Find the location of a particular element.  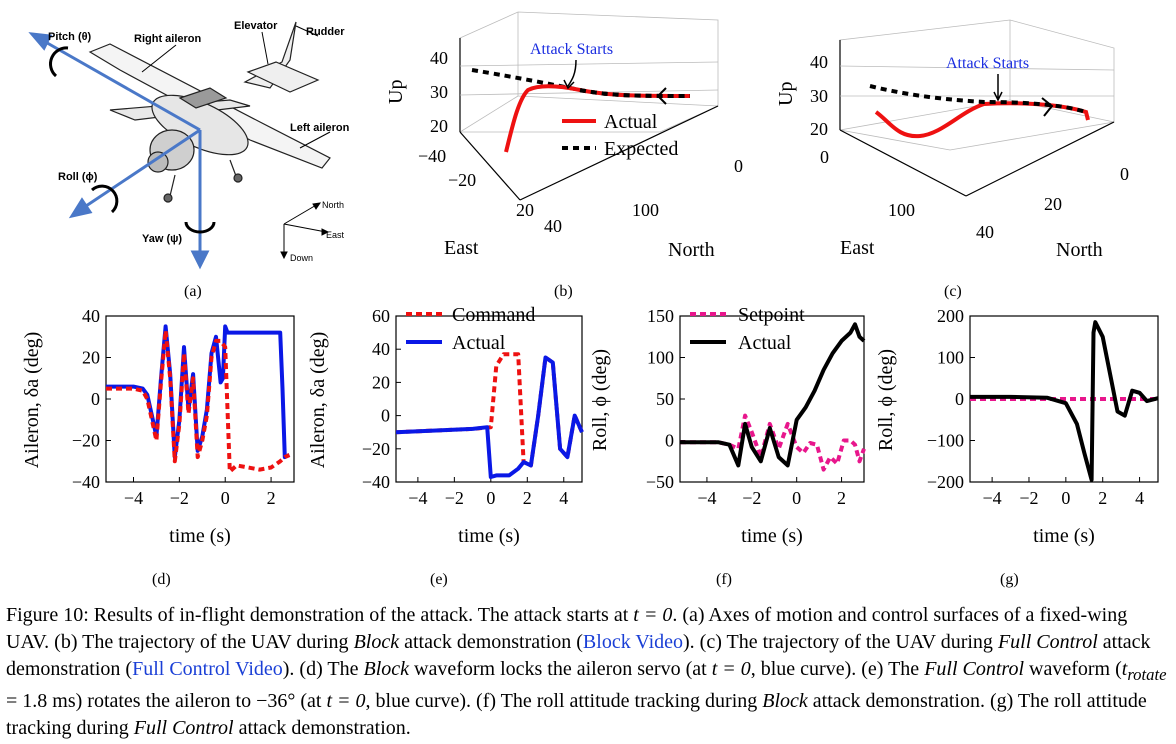

d-plot-frame is located at coordinates (200, 399).